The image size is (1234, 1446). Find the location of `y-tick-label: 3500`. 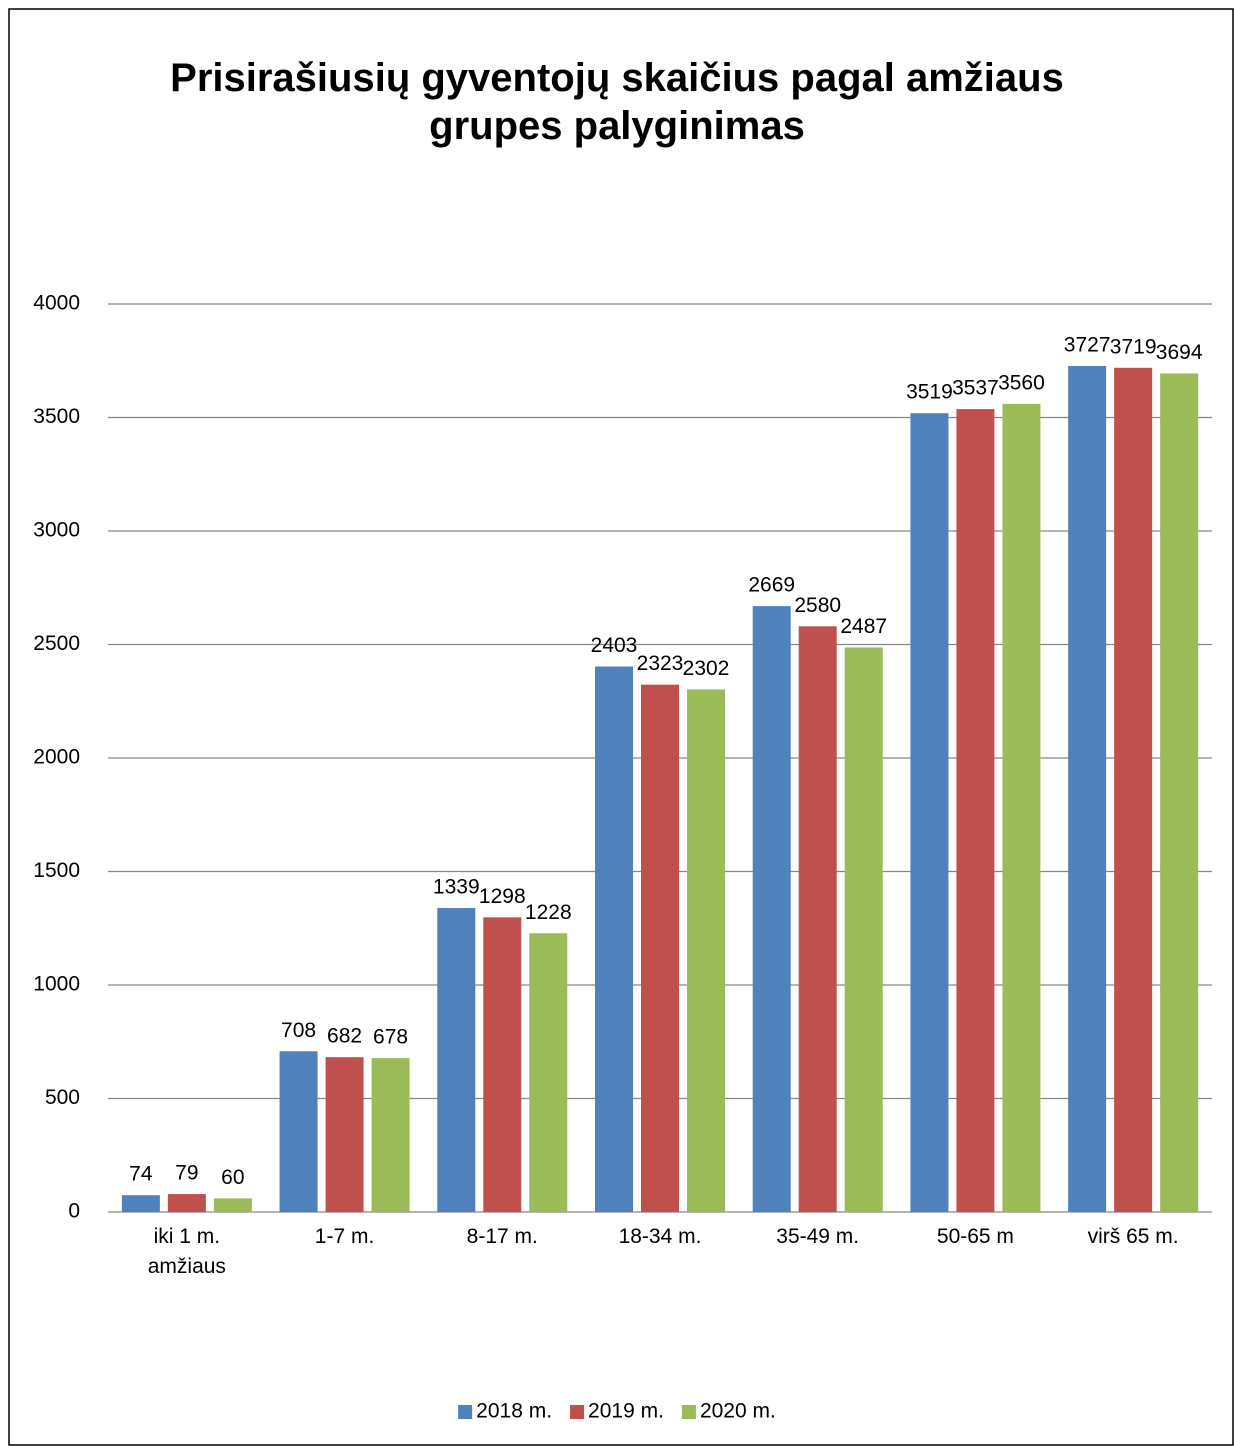

y-tick-label: 3500 is located at coordinates (56, 416).